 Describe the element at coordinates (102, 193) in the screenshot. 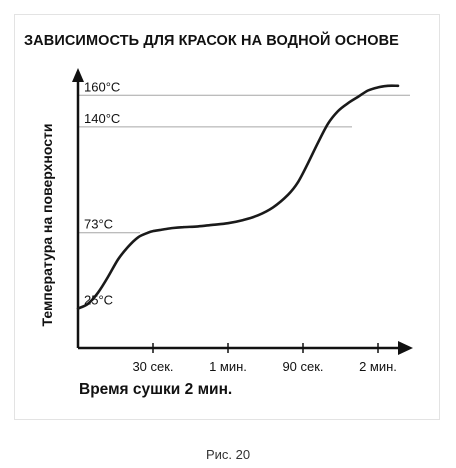

I see `temperature-markers: 160°C 140°C 73°C 25°C` at that location.